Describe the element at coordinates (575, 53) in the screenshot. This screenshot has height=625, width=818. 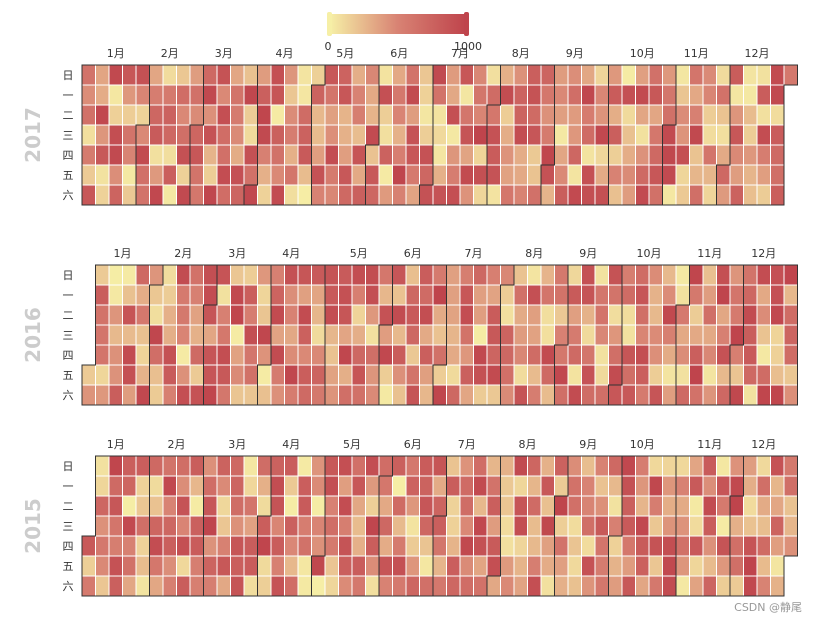
I see `month-label: 9月` at that location.